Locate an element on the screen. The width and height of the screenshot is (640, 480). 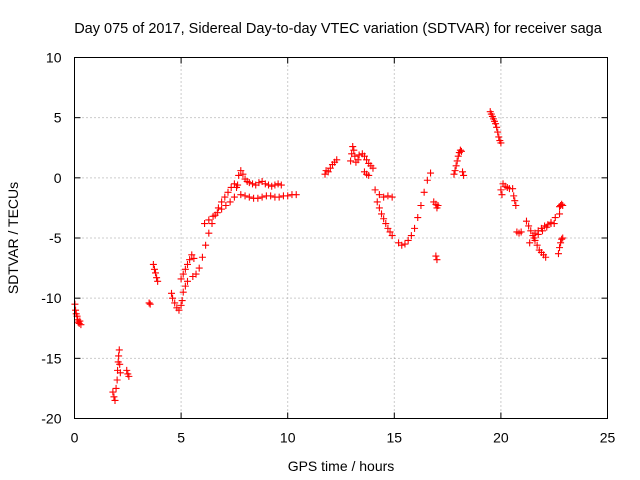
y-tick-label: -10 is located at coordinates (51, 298).